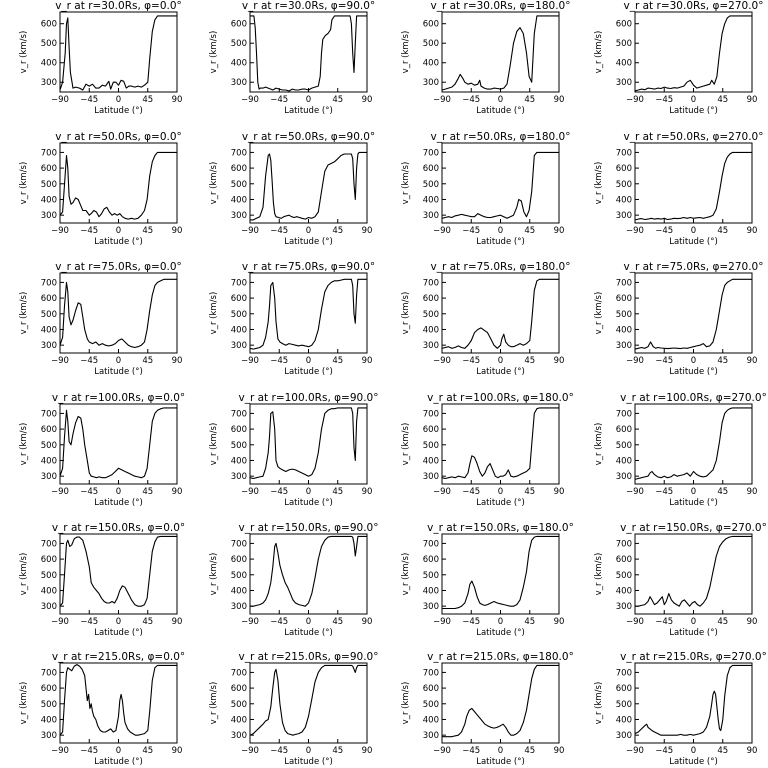 This screenshot has height=768, width=768. I want to click on subplot-title: v_r at r=215.0Rs, φ=180.0°, so click(500, 657).